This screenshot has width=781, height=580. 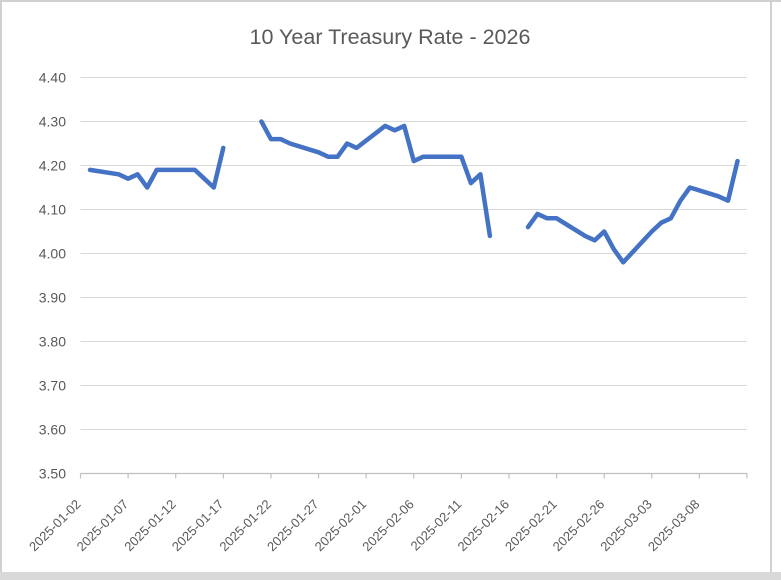 What do you see at coordinates (1, 286) in the screenshot?
I see `chart-border-left` at bounding box center [1, 286].